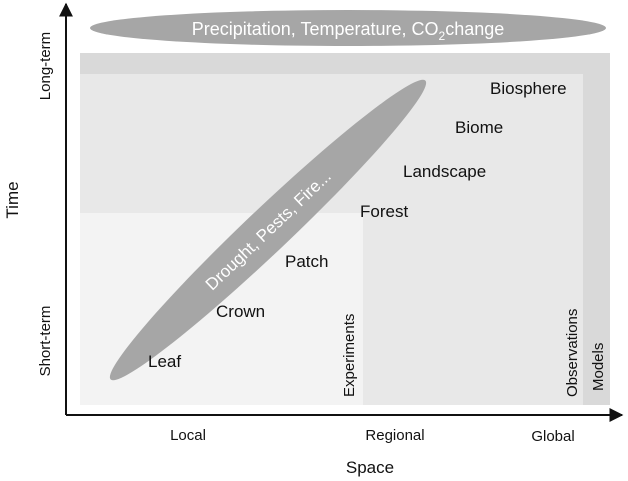 This screenshot has width=628, height=481. I want to click on climate-drivers-label: Precipitation, Temperature, CO2change, so click(348, 31).